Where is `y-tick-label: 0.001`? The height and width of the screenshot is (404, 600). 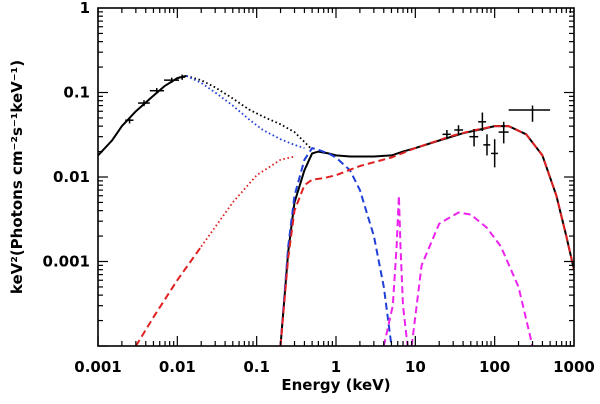
y-tick-label: 0.001 is located at coordinates (66, 262).